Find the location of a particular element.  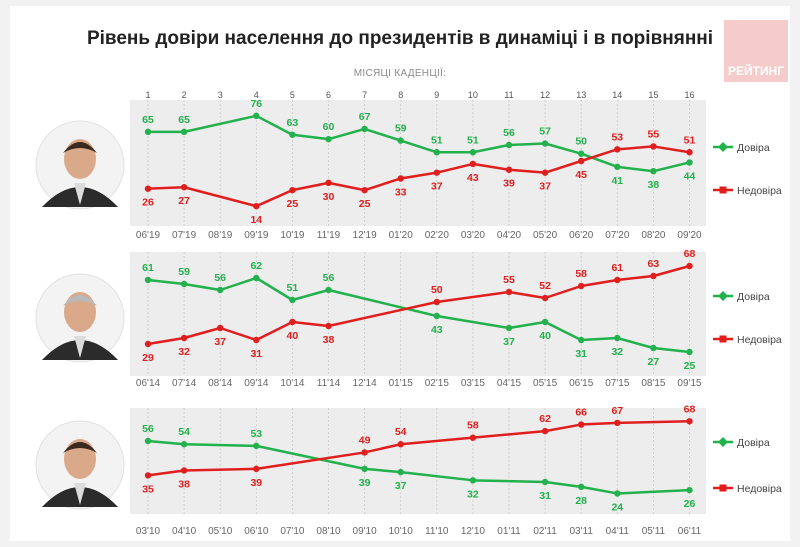

x-tick-label: 02'20 is located at coordinates (437, 235).